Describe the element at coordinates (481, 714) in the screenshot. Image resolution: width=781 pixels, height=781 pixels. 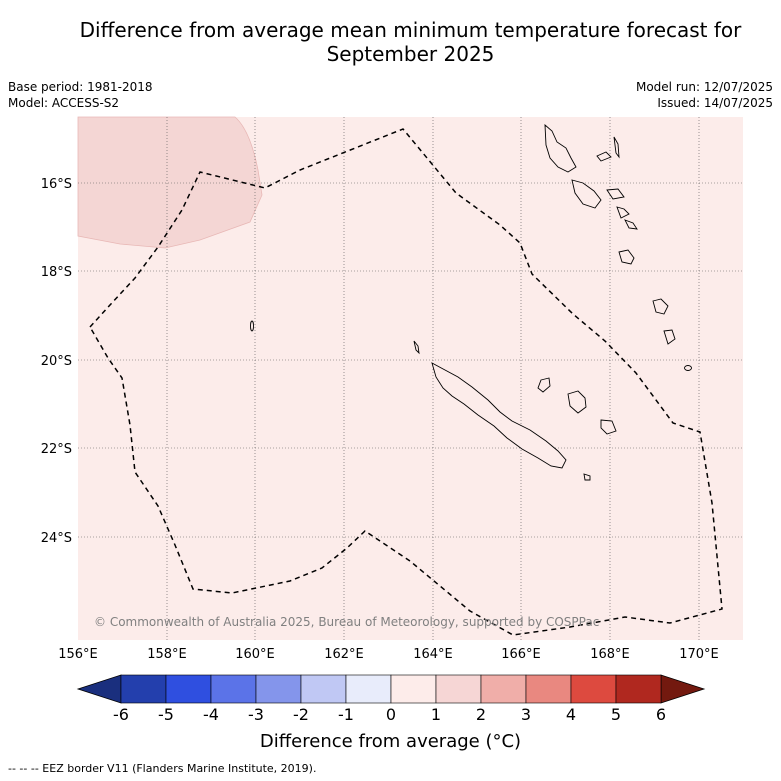
I see `colorbar-tick-label: 2` at that location.